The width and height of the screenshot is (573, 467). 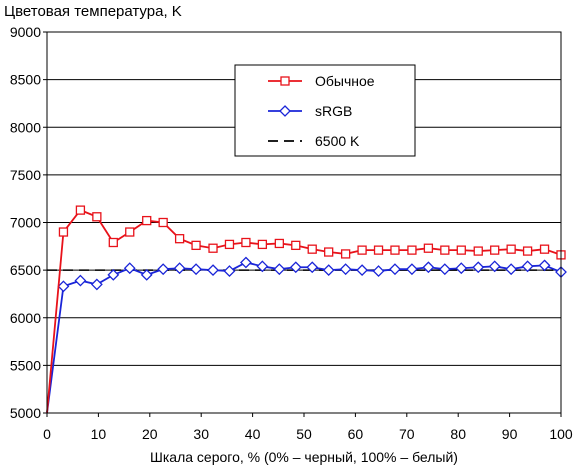 I want to click on data-point-обычное-5, so click(x=130, y=232).